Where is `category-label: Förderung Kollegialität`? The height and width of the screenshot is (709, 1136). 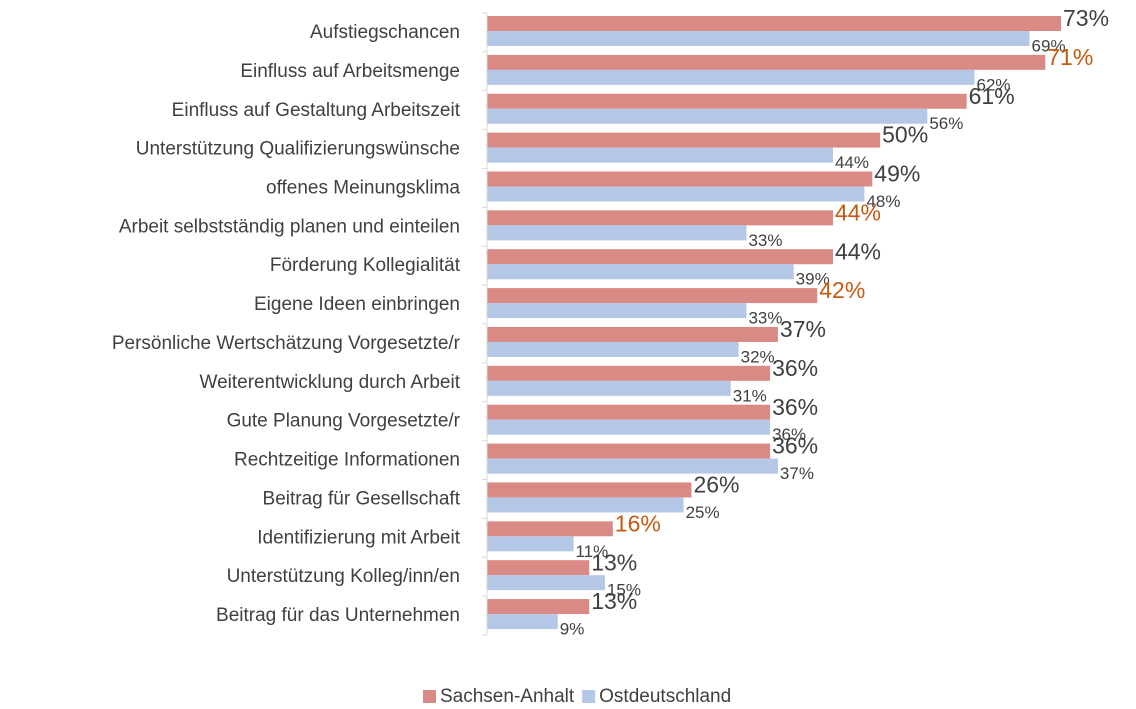 category-label: Förderung Kollegialität is located at coordinates (365, 265).